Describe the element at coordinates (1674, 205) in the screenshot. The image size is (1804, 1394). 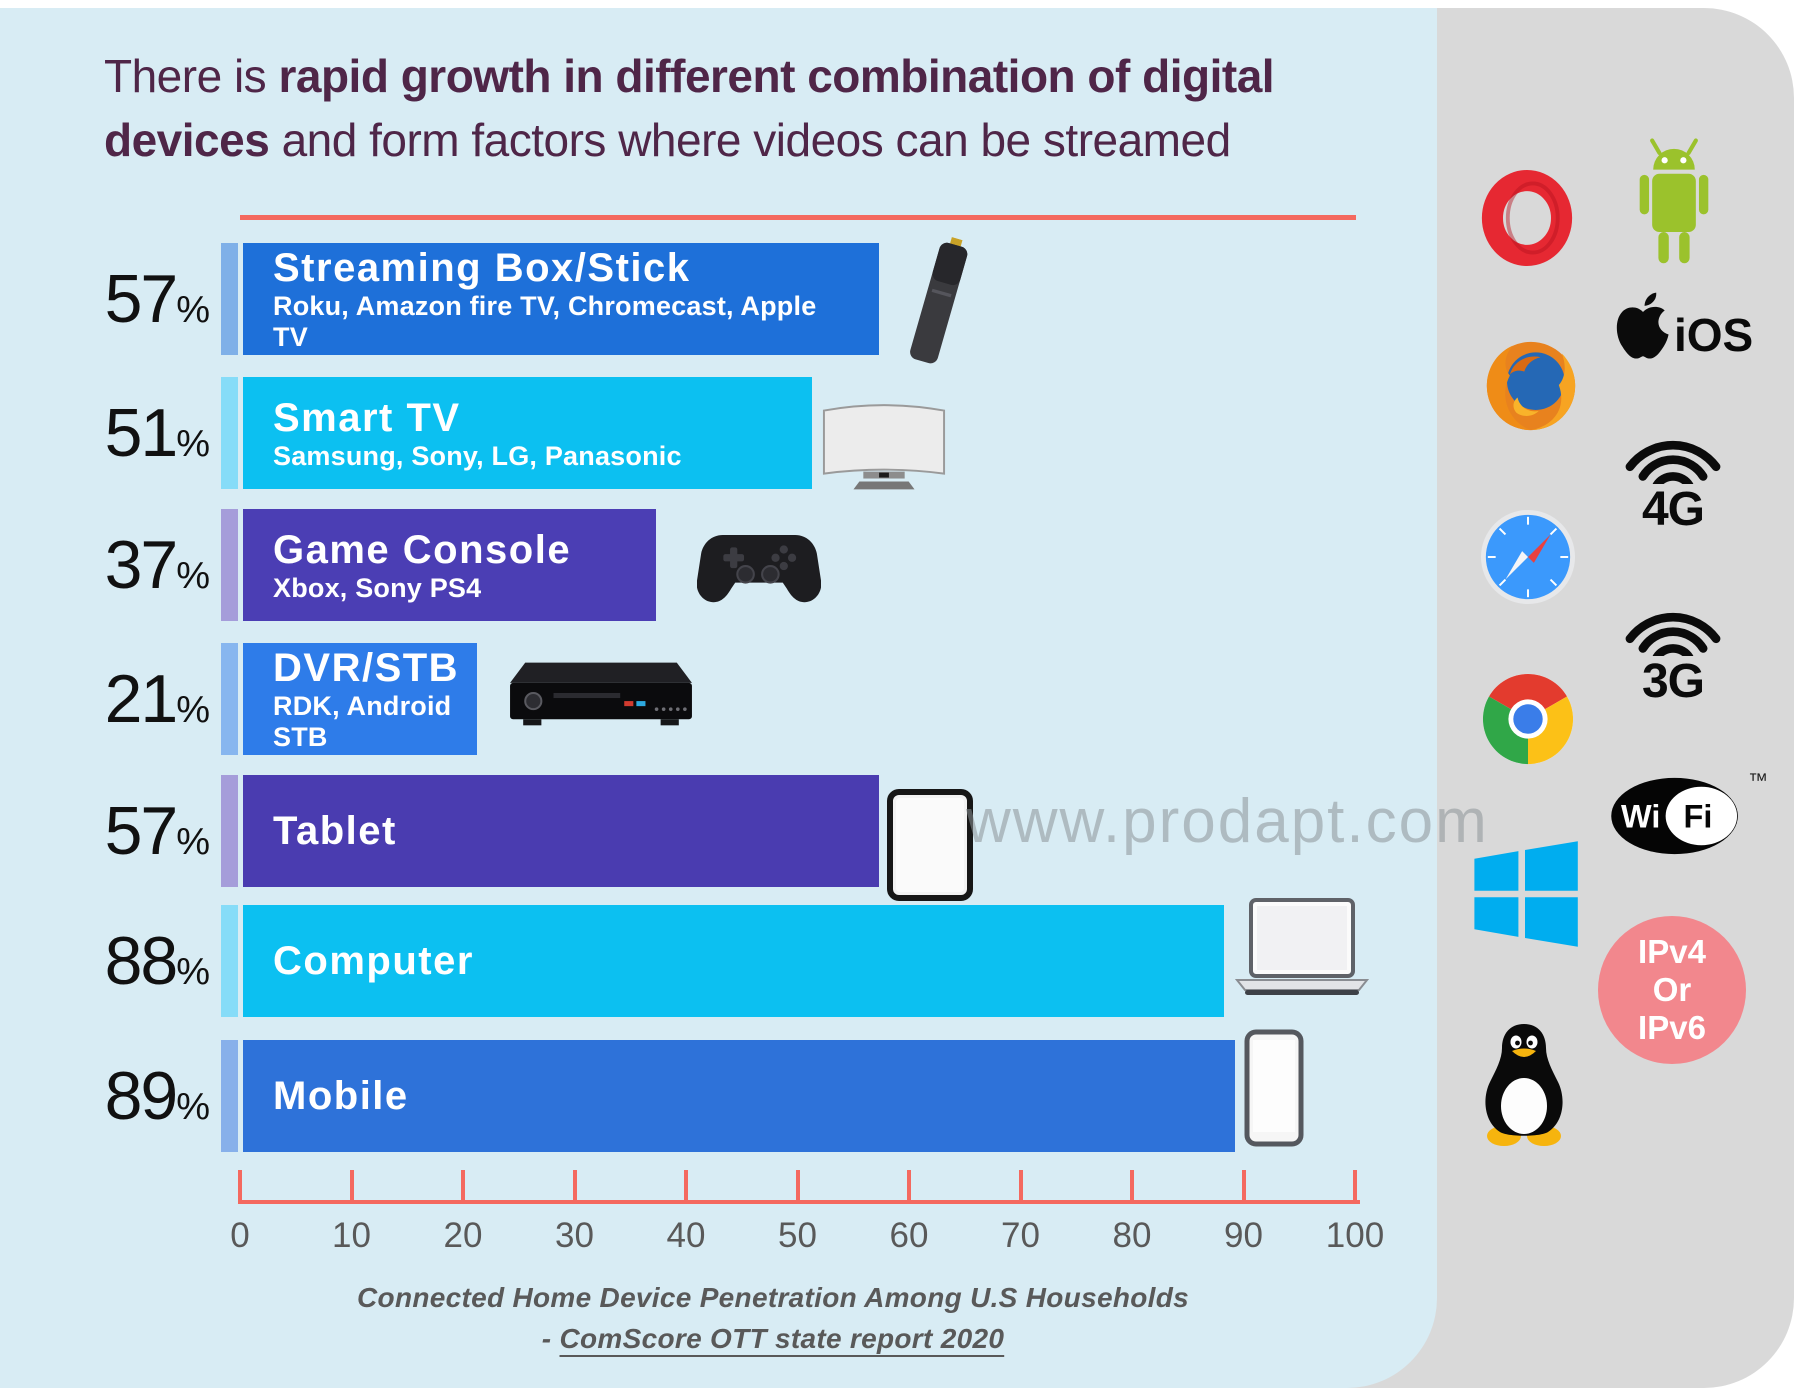
I see `android-icon` at that location.